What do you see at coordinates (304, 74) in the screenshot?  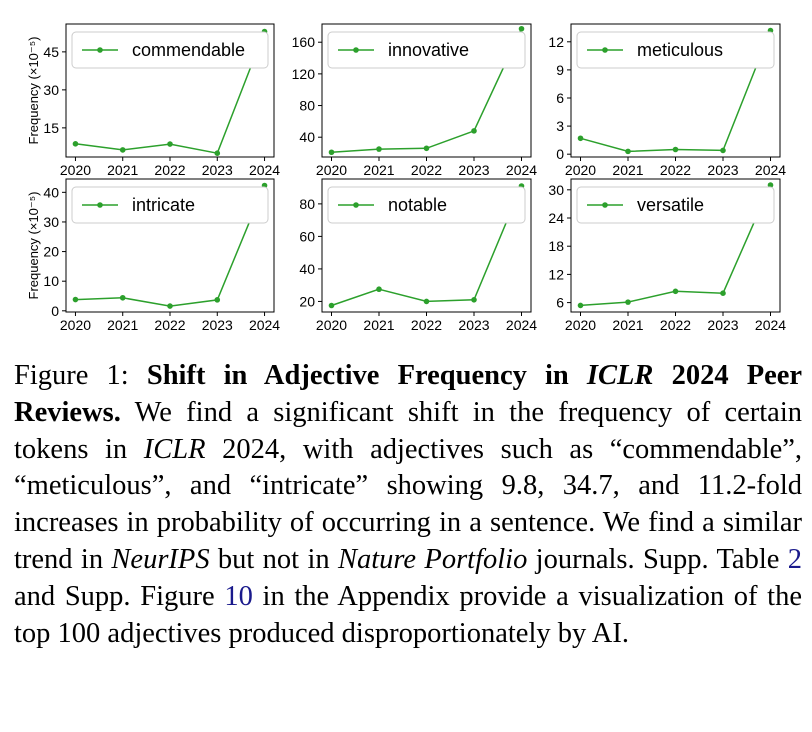 I see `y-tick-label: 120` at bounding box center [304, 74].